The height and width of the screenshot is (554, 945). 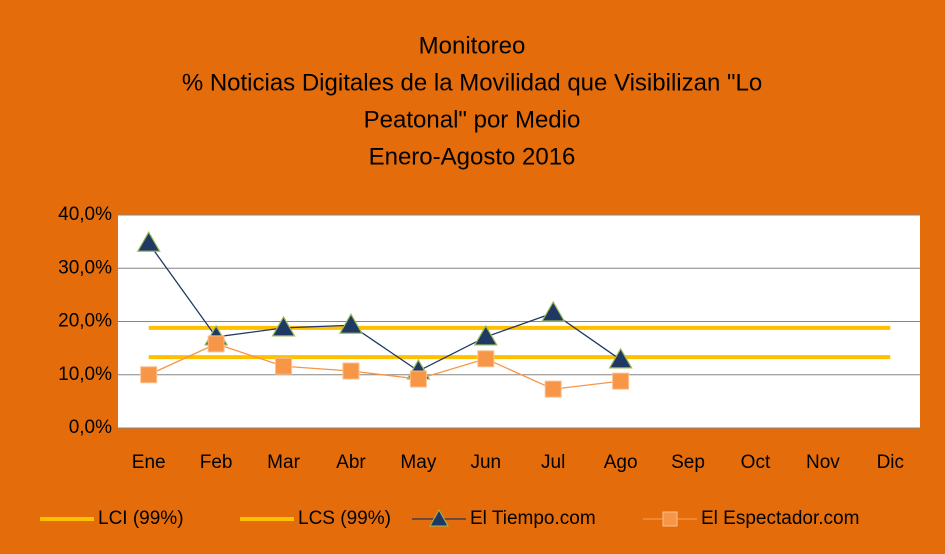 I want to click on legend-label: LCI (99%), so click(x=141, y=518).